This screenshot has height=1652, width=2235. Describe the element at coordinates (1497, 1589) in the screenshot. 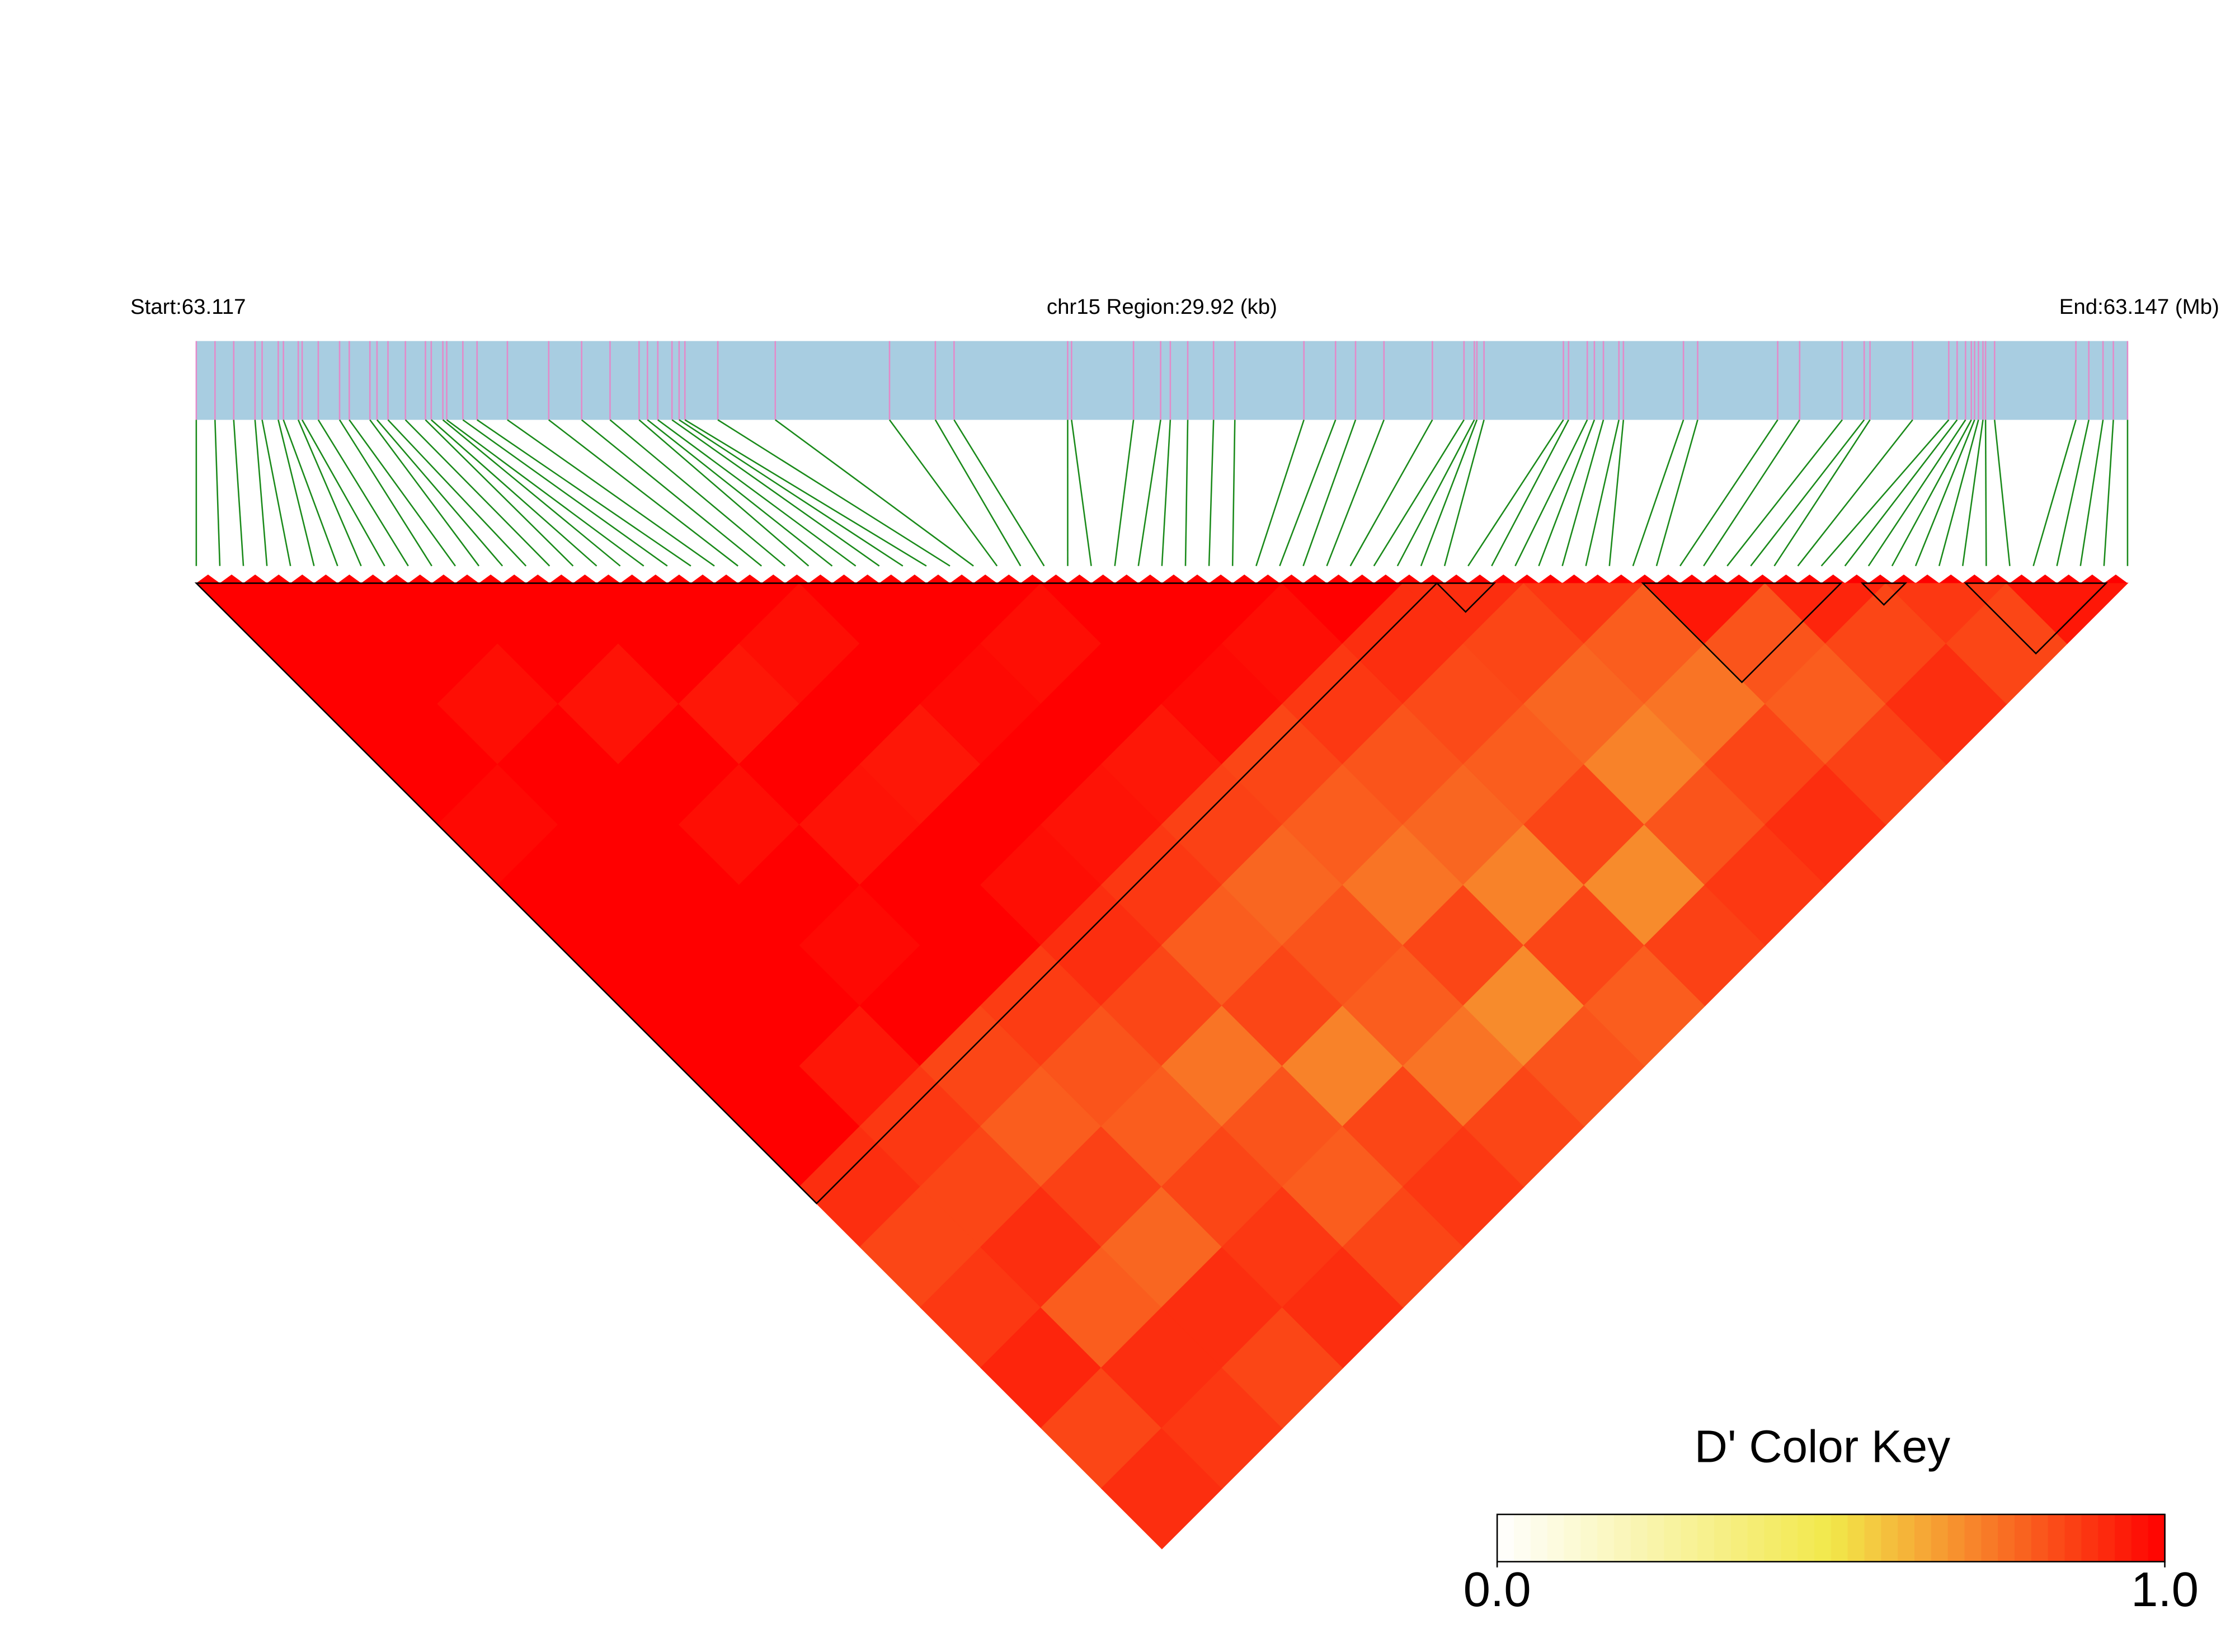

I see `colorbar-tick-label: 0.0` at that location.